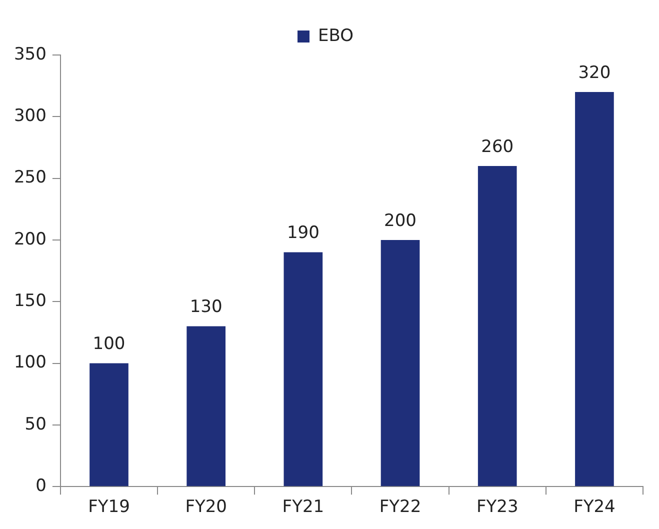 This screenshot has width=659, height=529. Describe the element at coordinates (206, 307) in the screenshot. I see `data-label: 130` at that location.